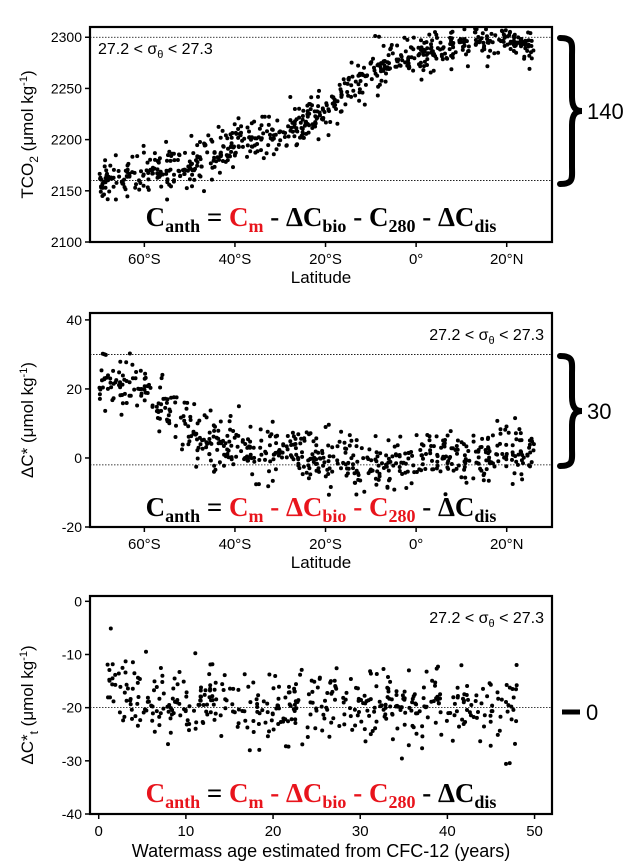  What do you see at coordinates (235, 259) in the screenshot?
I see `x-tick-label: 40°S` at bounding box center [235, 259].